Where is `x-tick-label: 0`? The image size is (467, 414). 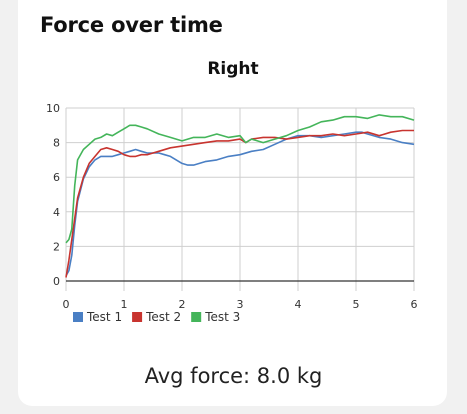
x-tick-label: 0 is located at coordinates (66, 304).